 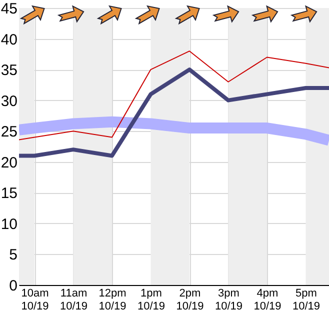 What do you see at coordinates (306, 300) in the screenshot?
I see `x-tick-label: 5pm 10/19` at bounding box center [306, 300].